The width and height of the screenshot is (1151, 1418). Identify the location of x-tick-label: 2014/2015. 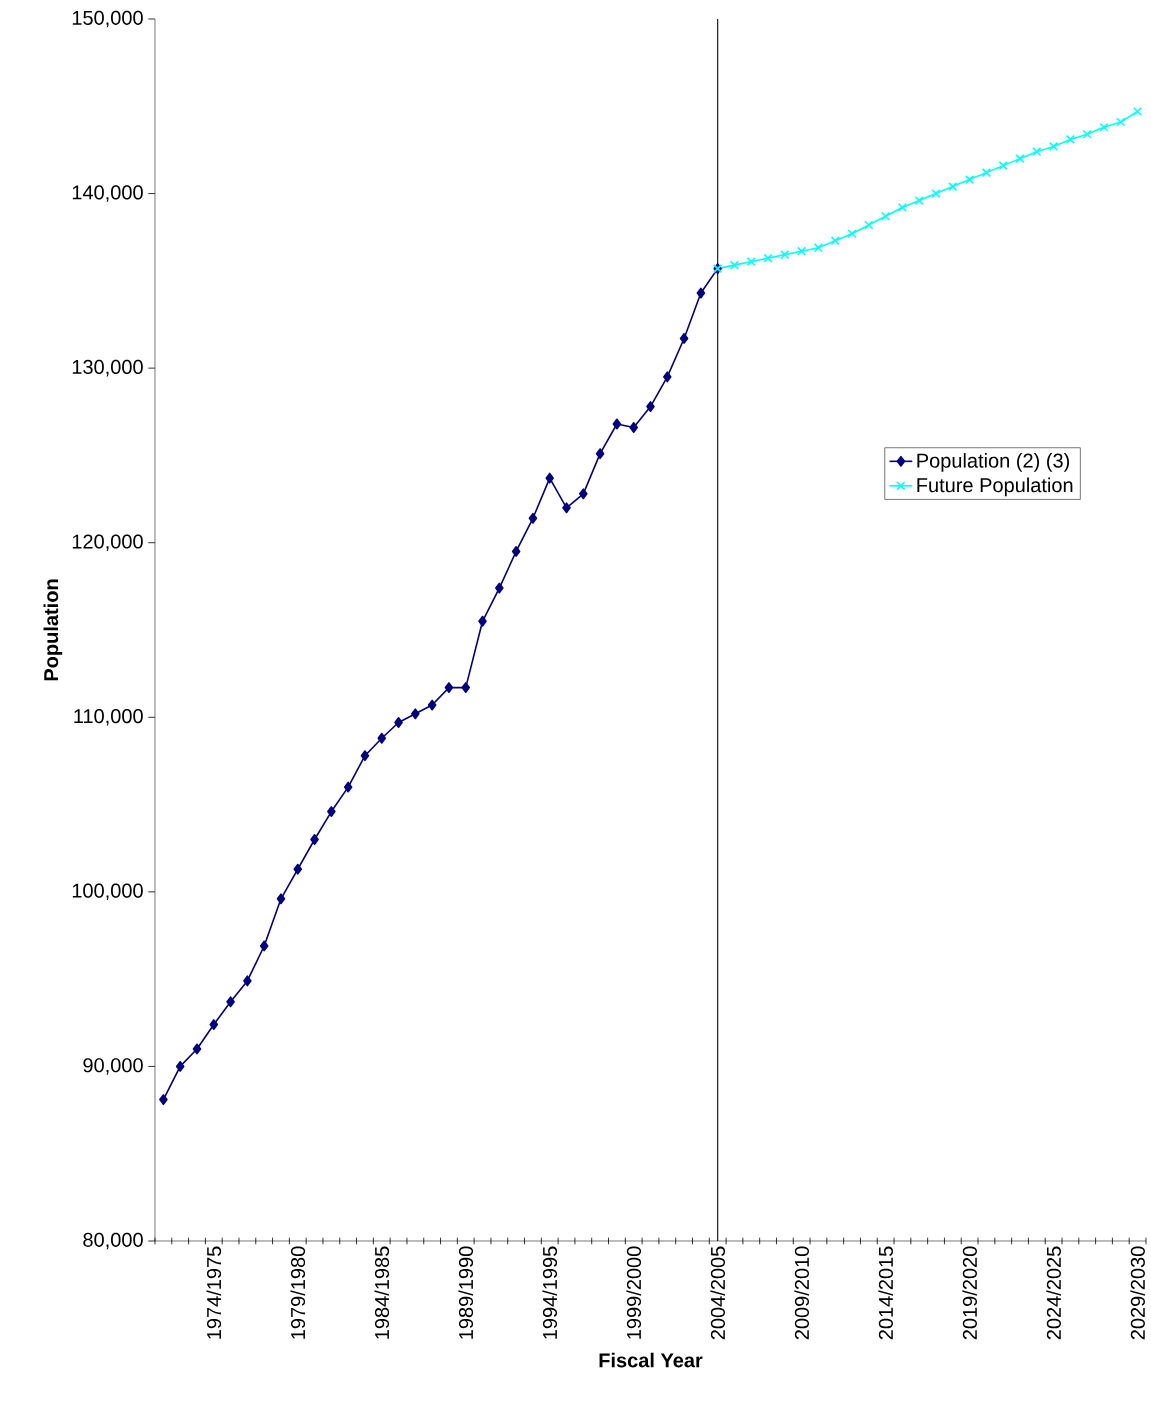
(885, 1293).